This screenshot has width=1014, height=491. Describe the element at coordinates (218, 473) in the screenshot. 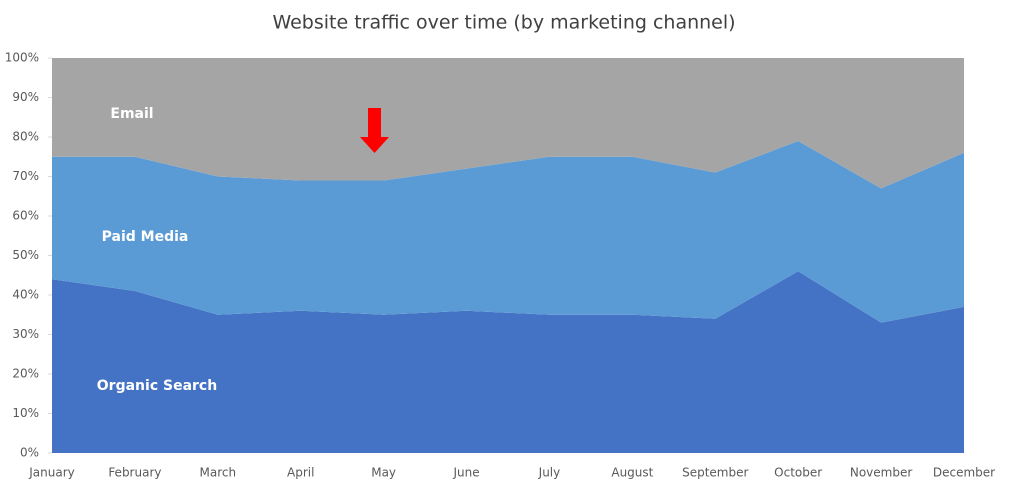

I see `x-tick-label: March` at that location.